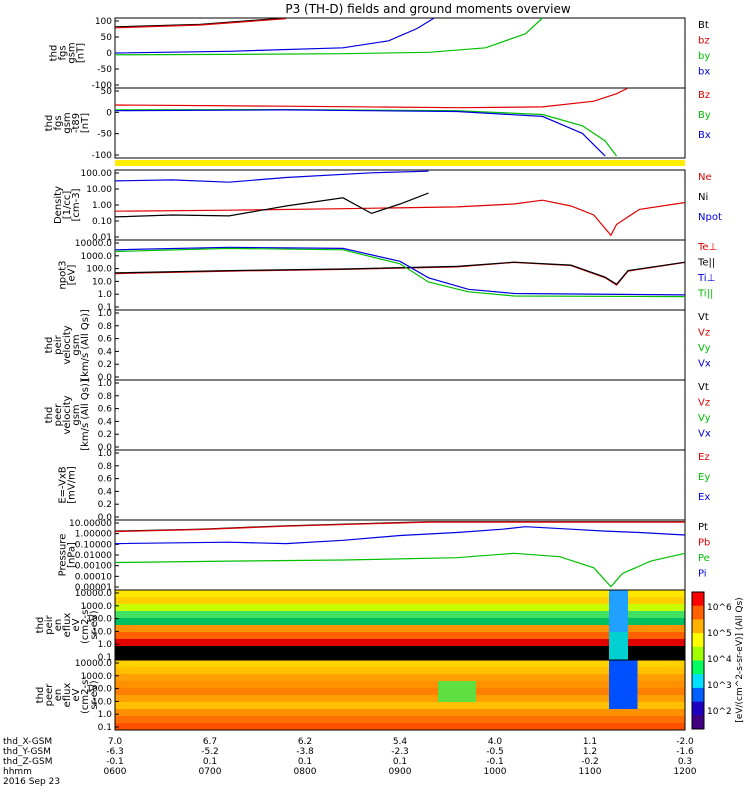 This screenshot has height=800, width=750. Describe the element at coordinates (703, 387) in the screenshot. I see `legend-vt: Vt` at that location.